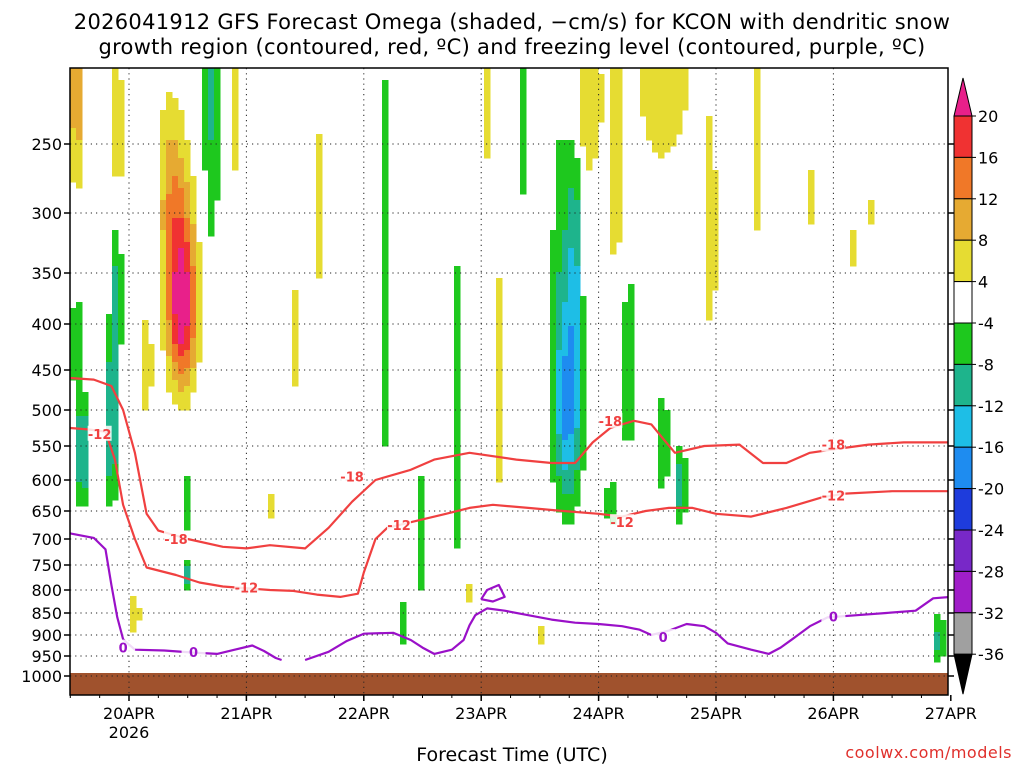  I want to click on colorbar-bin, so click(963, 592).